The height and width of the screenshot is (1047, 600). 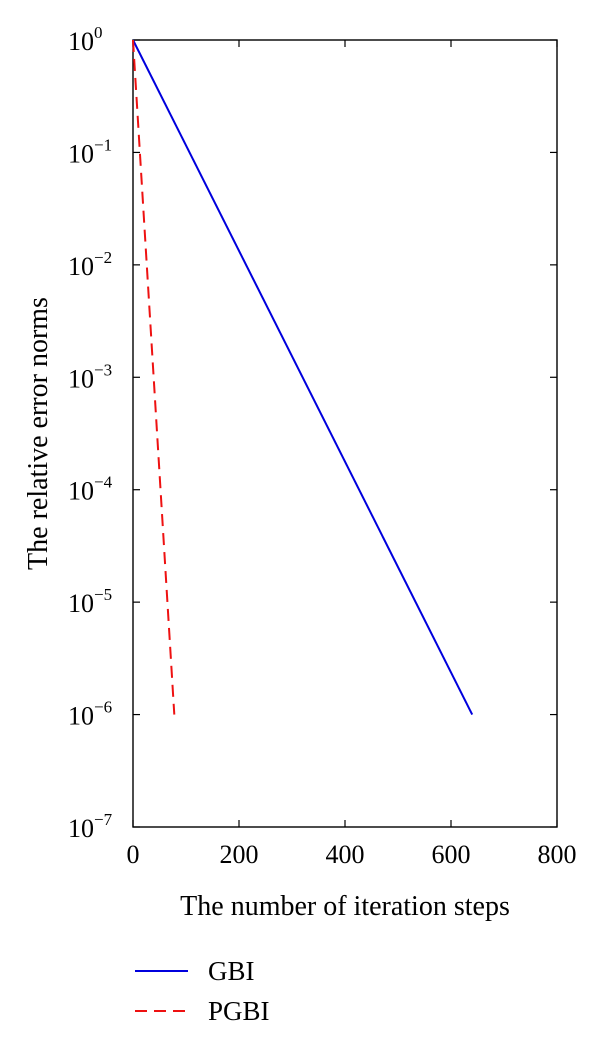 What do you see at coordinates (239, 1011) in the screenshot?
I see `legend-label-pgbi: PGBI` at bounding box center [239, 1011].